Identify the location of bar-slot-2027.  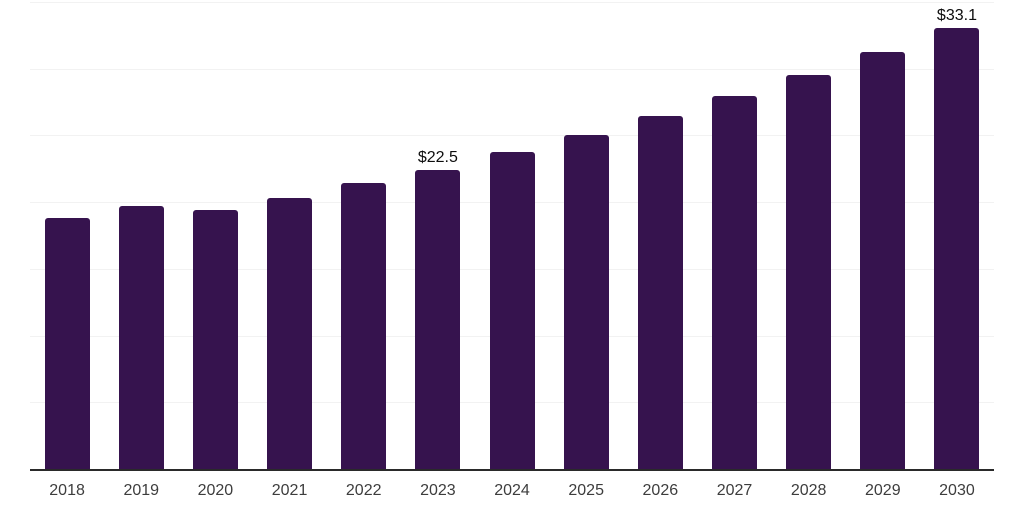
(734, 235).